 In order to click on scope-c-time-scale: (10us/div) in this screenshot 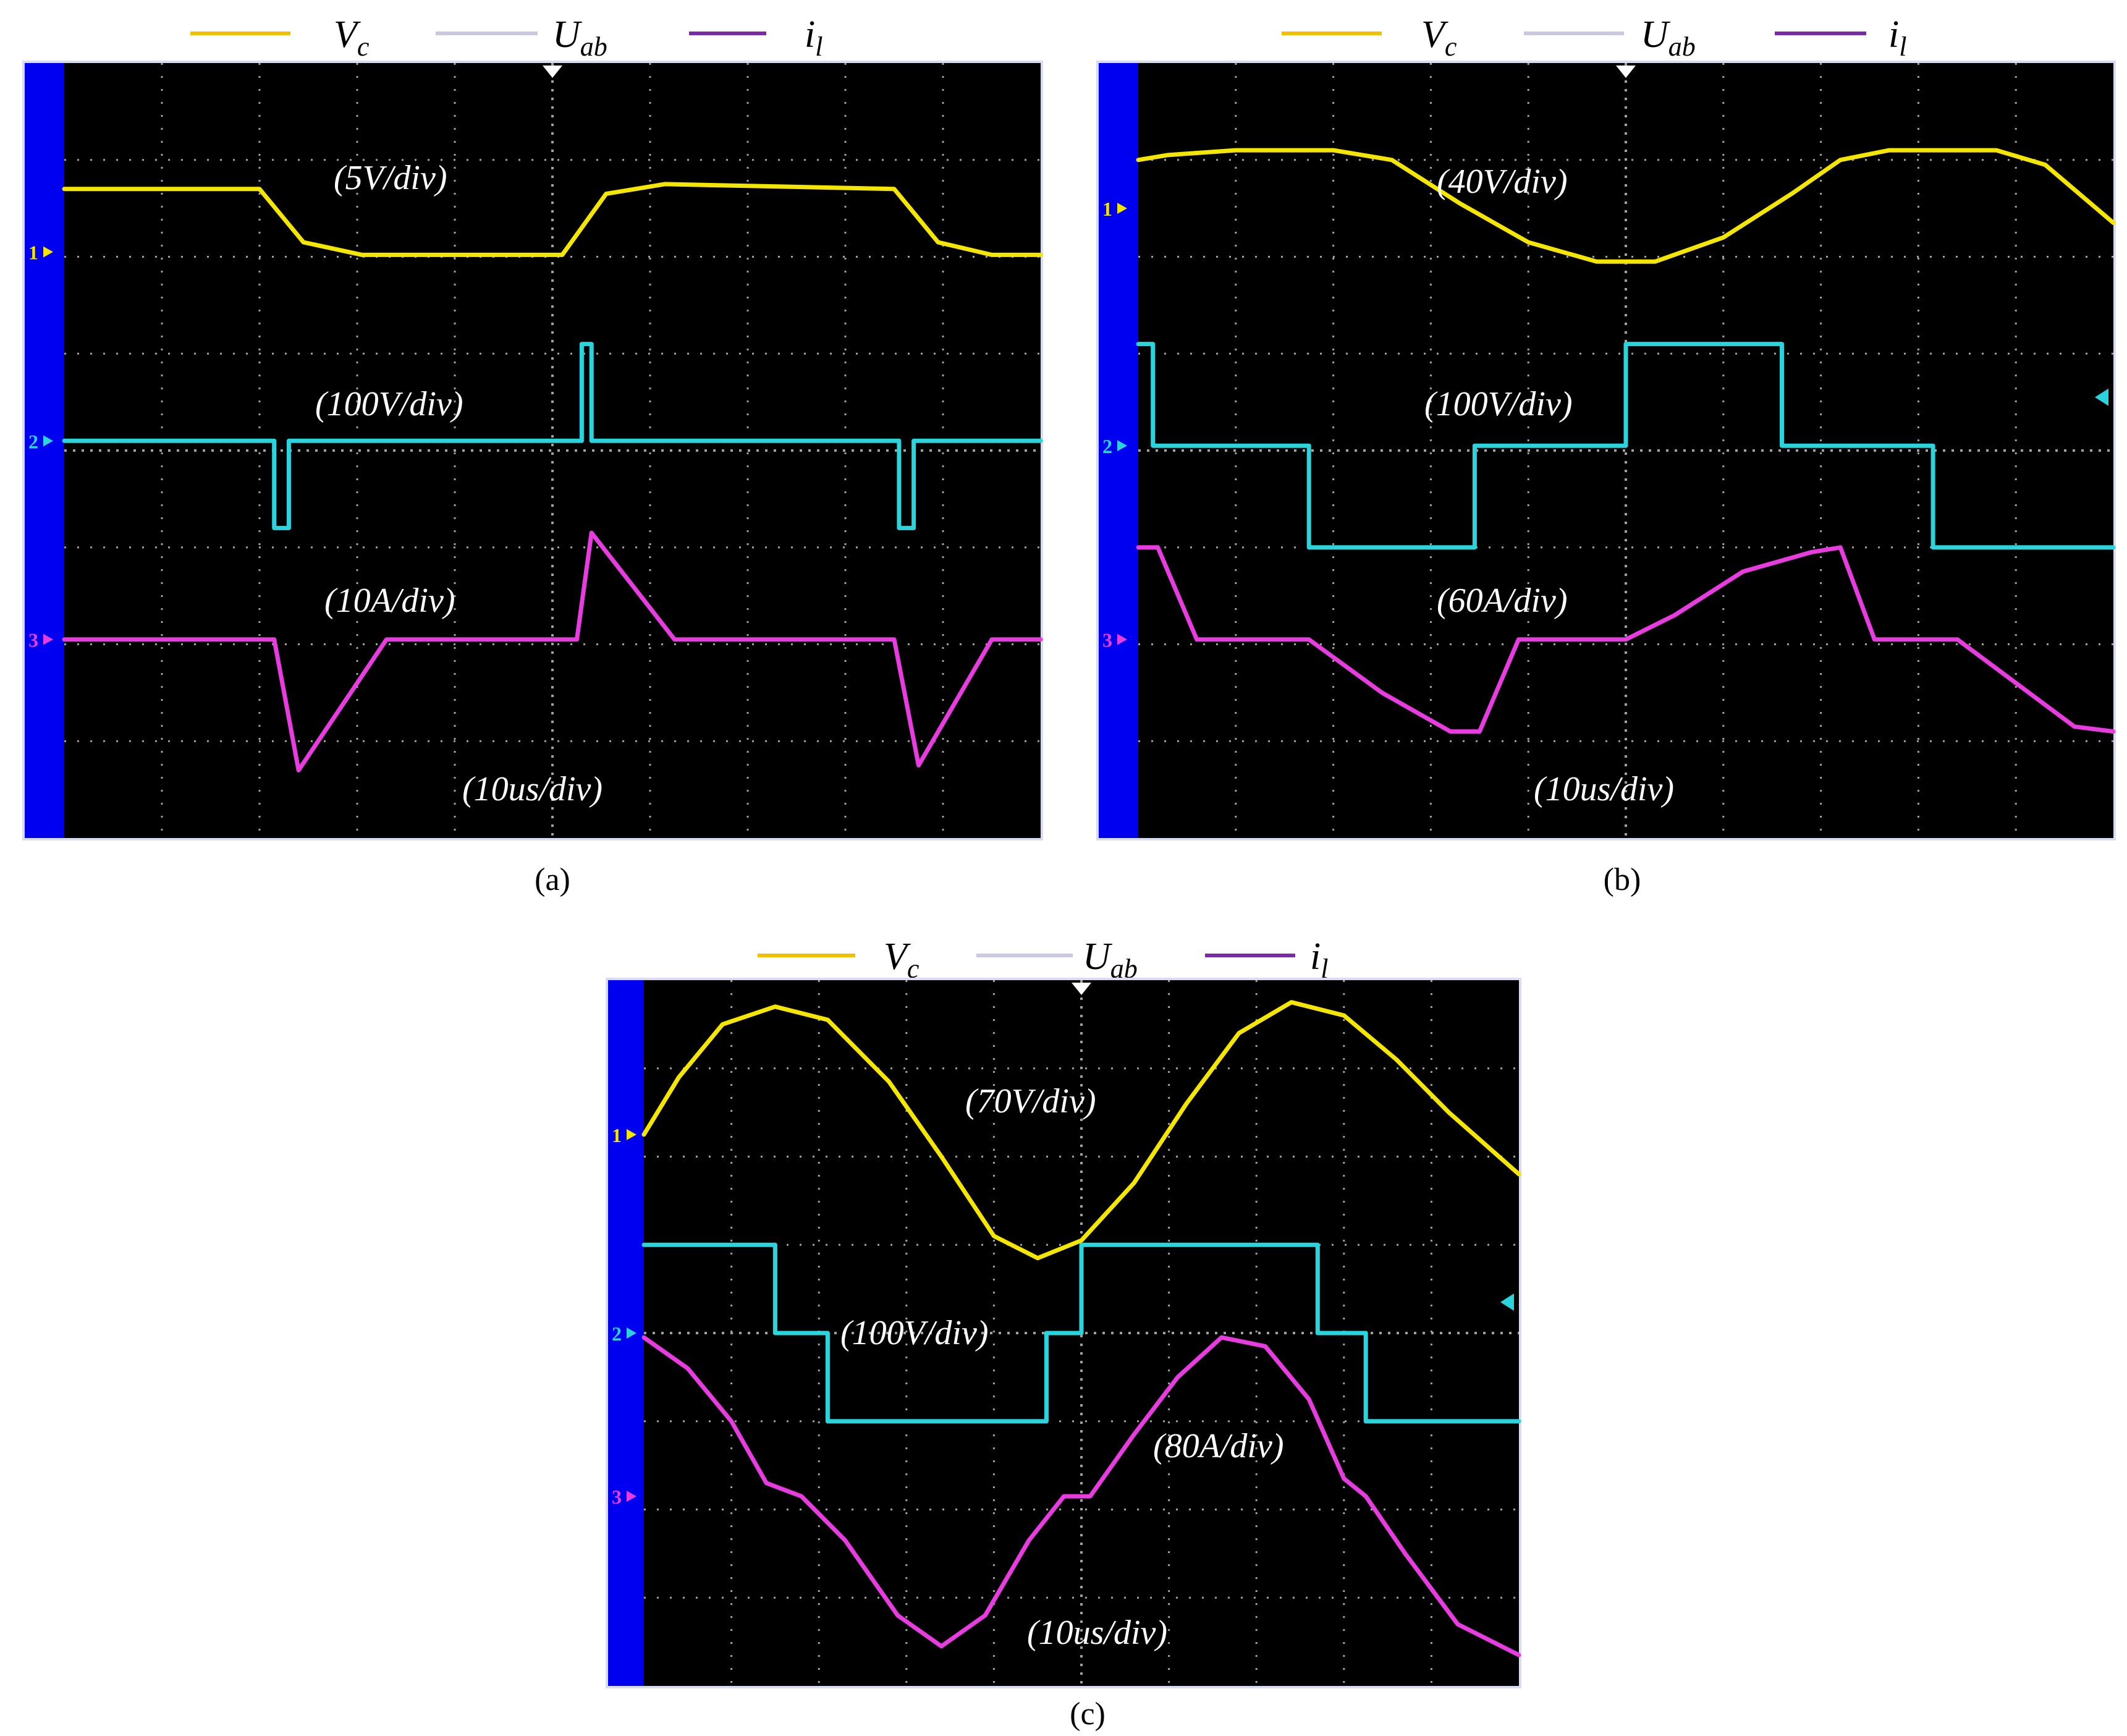, I will do `click(1097, 1633)`.